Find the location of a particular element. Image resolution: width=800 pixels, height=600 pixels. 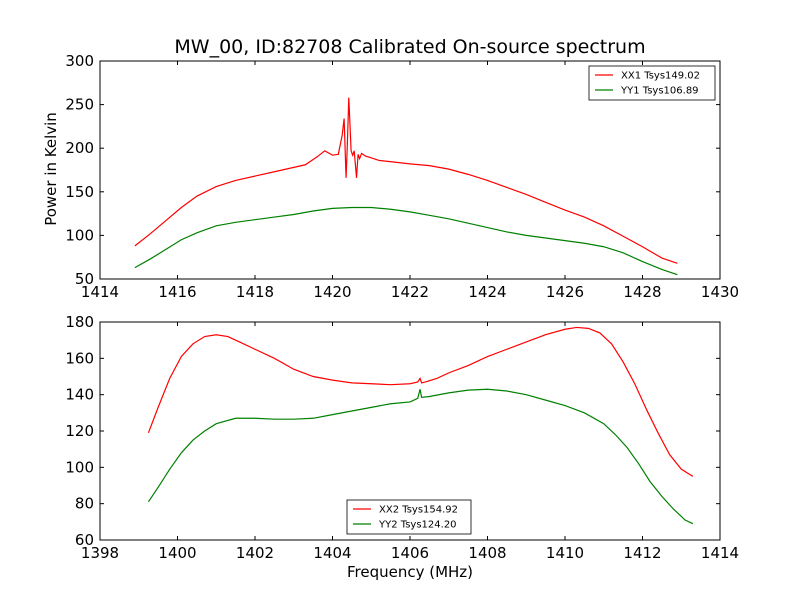

bottom-y-tick-label: 60 is located at coordinates (84, 540).